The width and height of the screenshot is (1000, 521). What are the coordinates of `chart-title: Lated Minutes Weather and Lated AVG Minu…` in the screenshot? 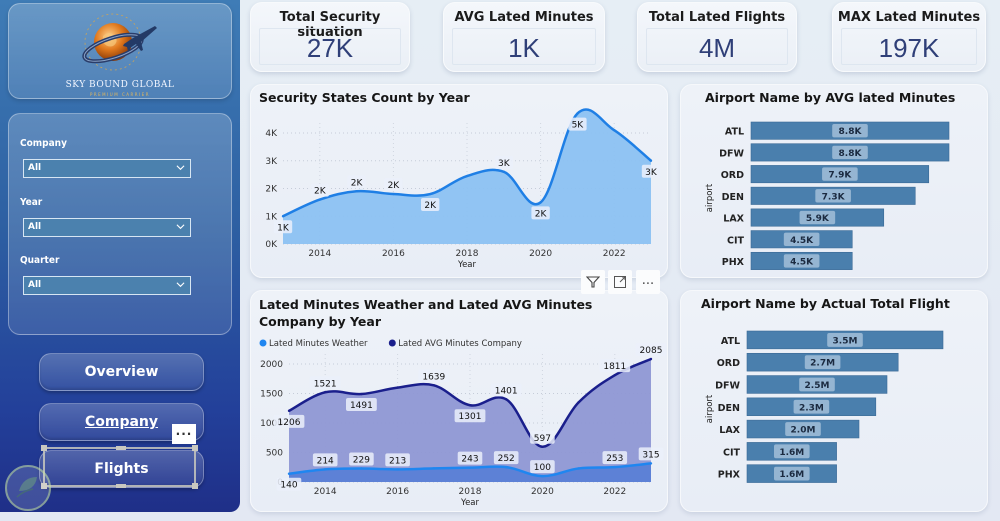 It's located at (426, 313).